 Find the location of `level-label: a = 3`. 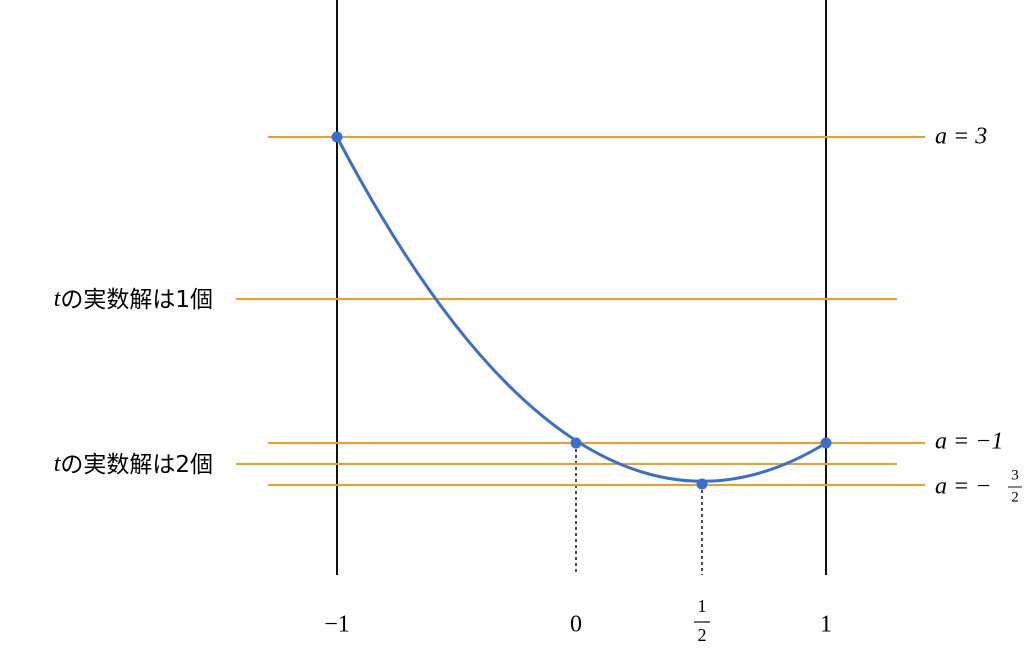

level-label: a = 3 is located at coordinates (961, 137).